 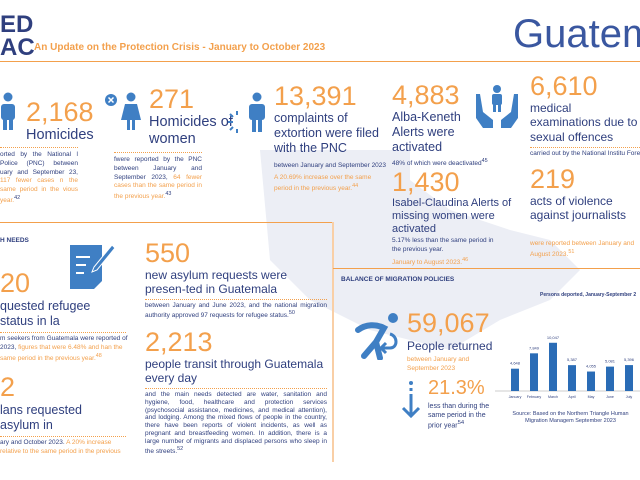 I want to click on refugee-label: quested refugee status in la, so click(x=45, y=313).